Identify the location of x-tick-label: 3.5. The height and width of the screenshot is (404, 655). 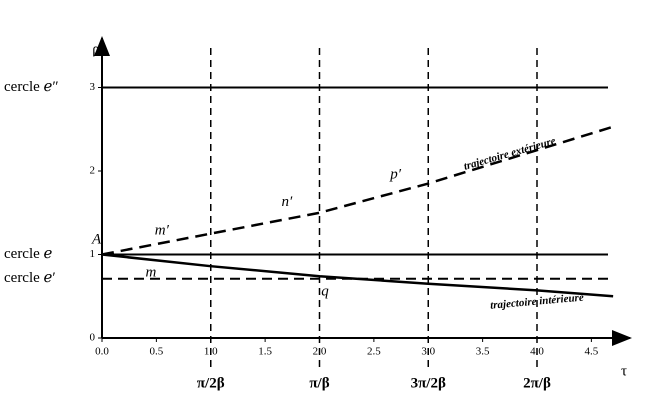
(483, 352).